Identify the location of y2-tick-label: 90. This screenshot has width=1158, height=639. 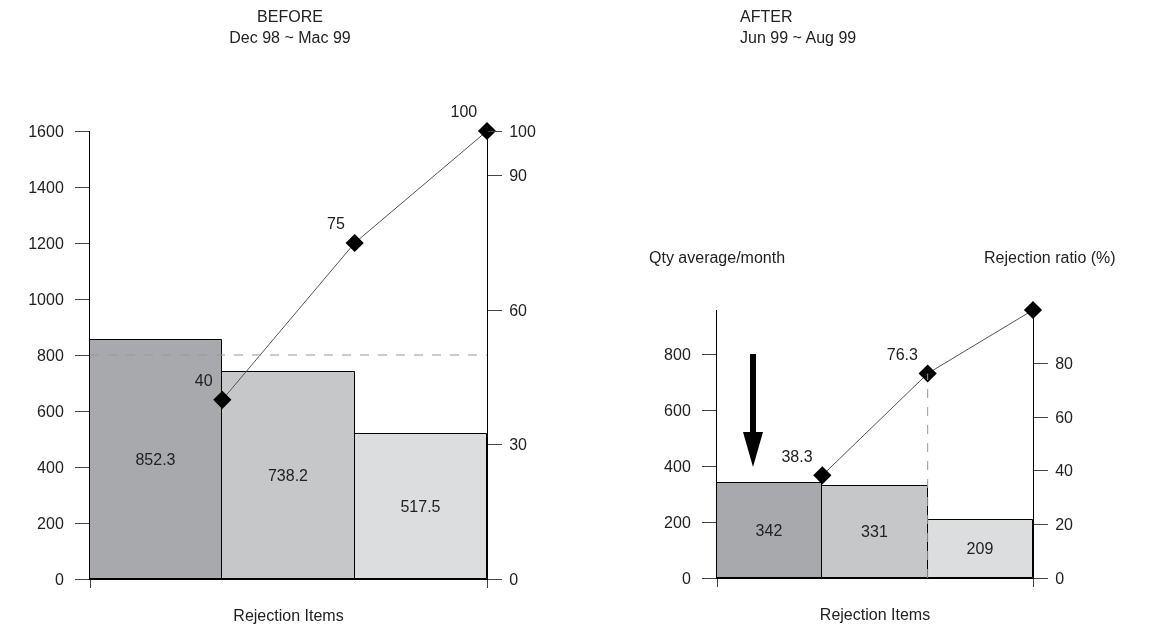
(518, 176).